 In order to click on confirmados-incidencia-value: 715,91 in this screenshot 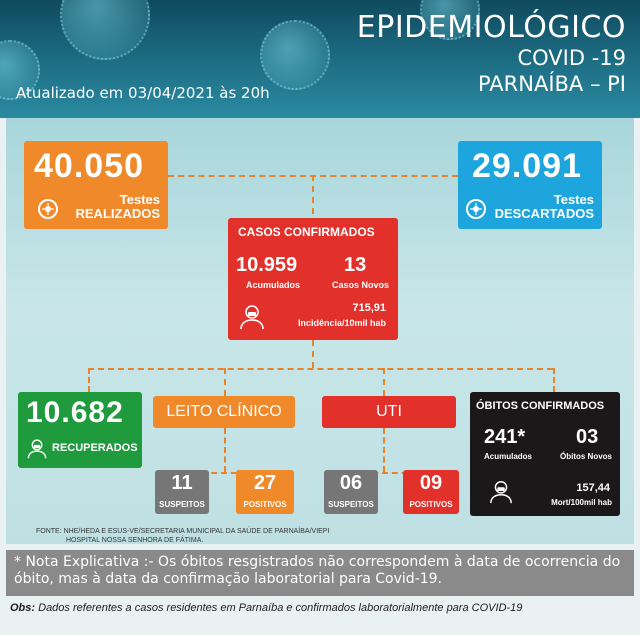, I will do `click(369, 308)`.